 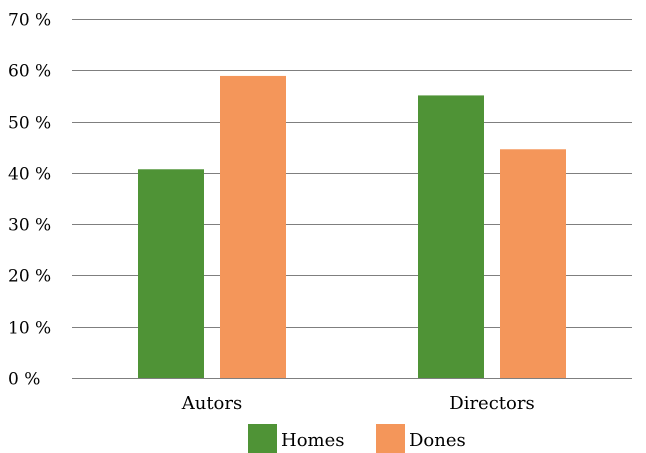 What do you see at coordinates (212, 403) in the screenshot?
I see `x-category-label: Autors` at bounding box center [212, 403].